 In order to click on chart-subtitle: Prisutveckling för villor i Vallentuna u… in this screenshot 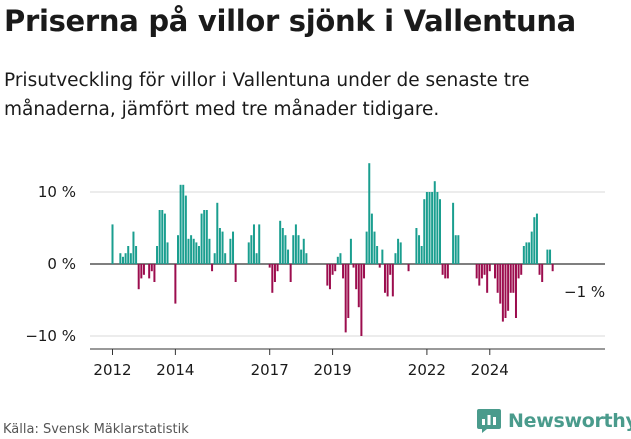, I will do `click(267, 95)`.